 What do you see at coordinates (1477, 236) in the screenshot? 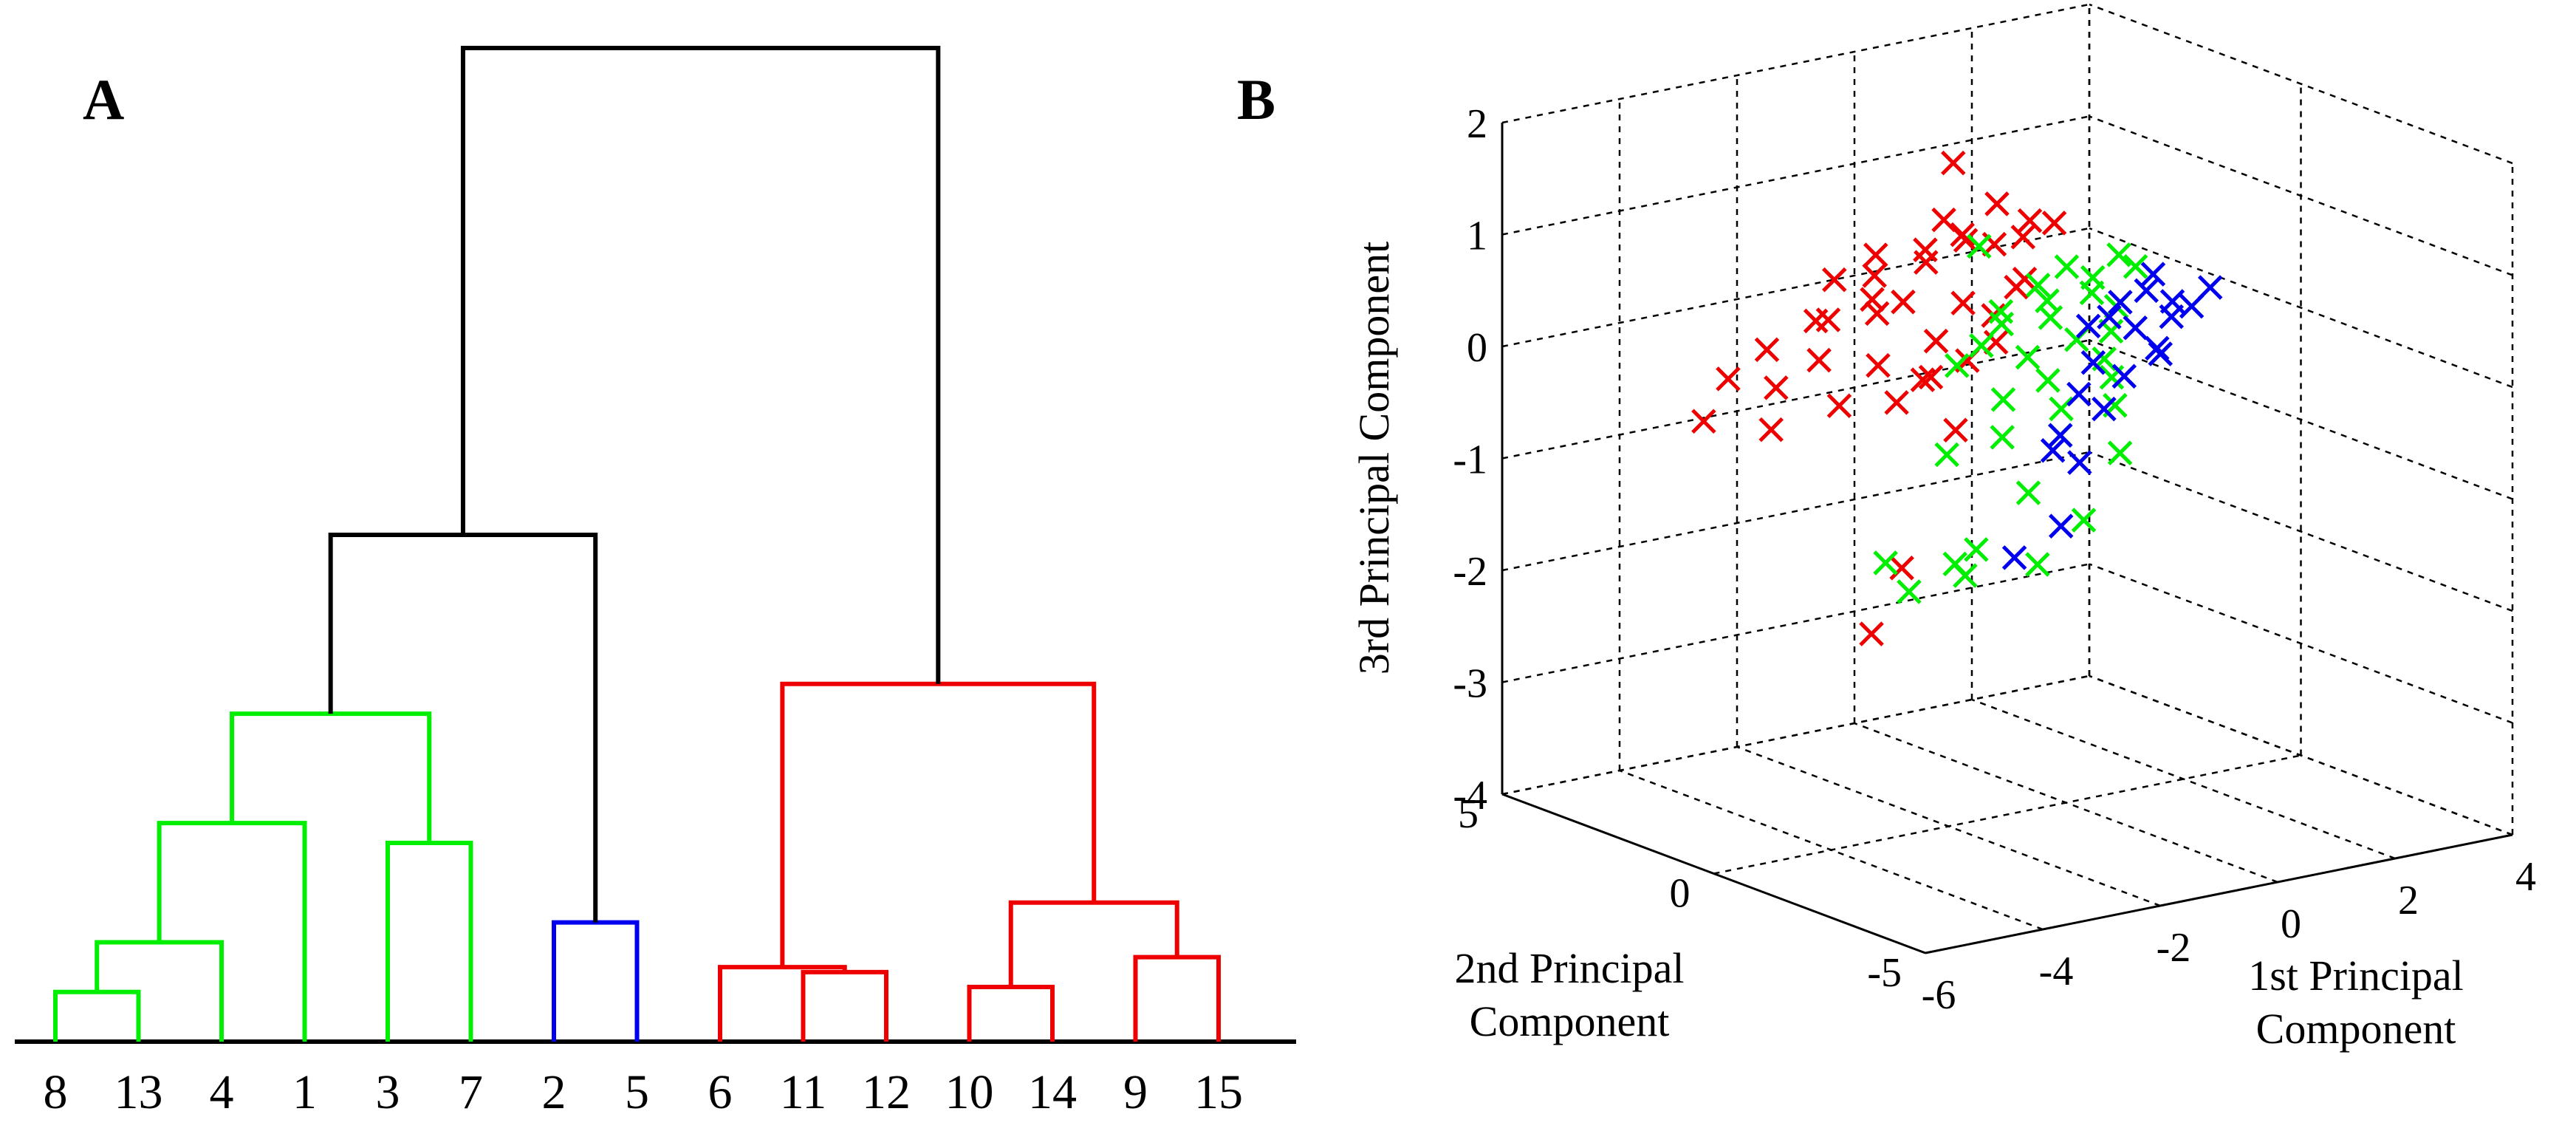
I see `z-tick-label: 1` at bounding box center [1477, 236].